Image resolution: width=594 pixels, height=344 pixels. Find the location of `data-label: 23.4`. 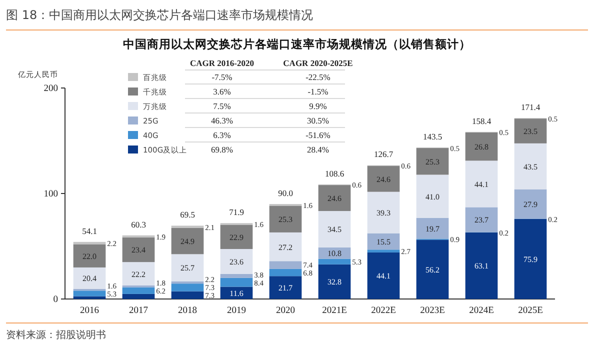

data-label: 23.4 is located at coordinates (139, 250).